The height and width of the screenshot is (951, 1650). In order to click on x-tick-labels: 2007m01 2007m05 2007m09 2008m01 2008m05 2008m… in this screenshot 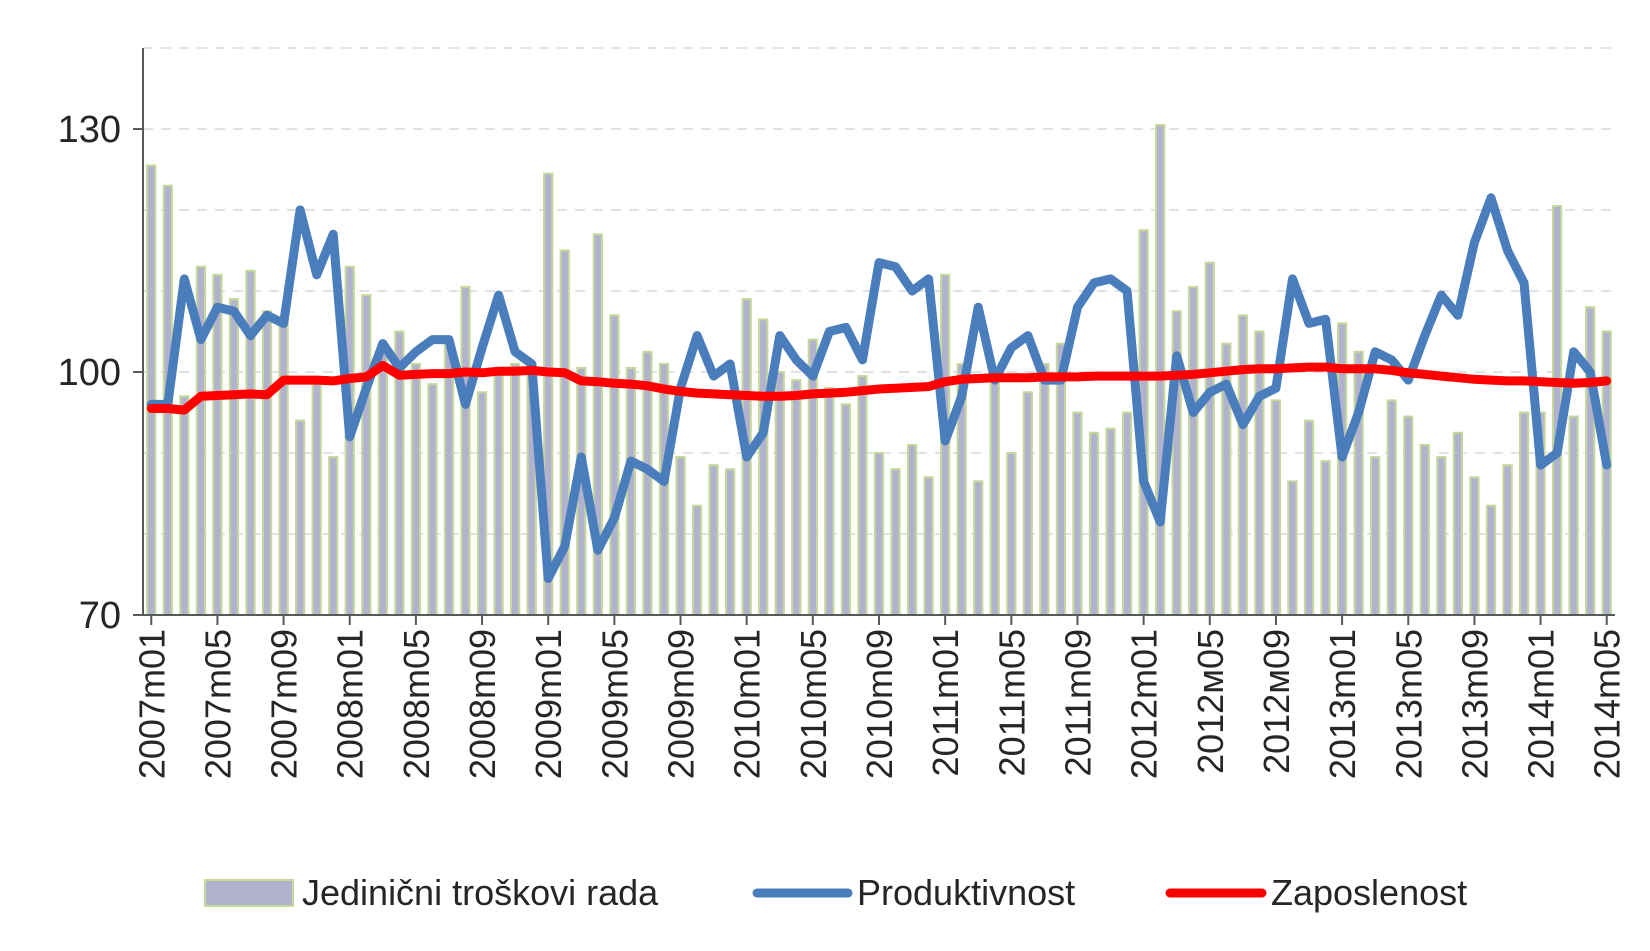, I will do `click(879, 704)`.